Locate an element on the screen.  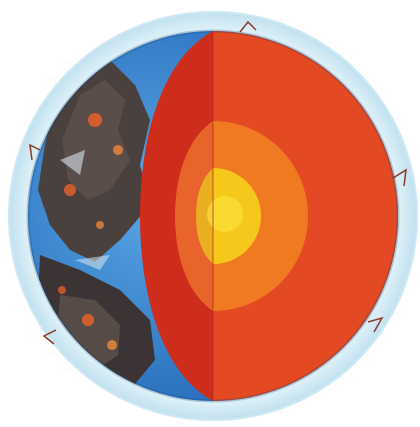
volcano-bottom-right is located at coordinates (375, 324).